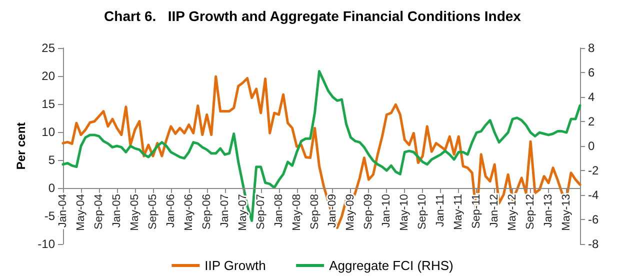 The image size is (625, 279). I want to click on x-tick-label: Sep-06, so click(206, 212).